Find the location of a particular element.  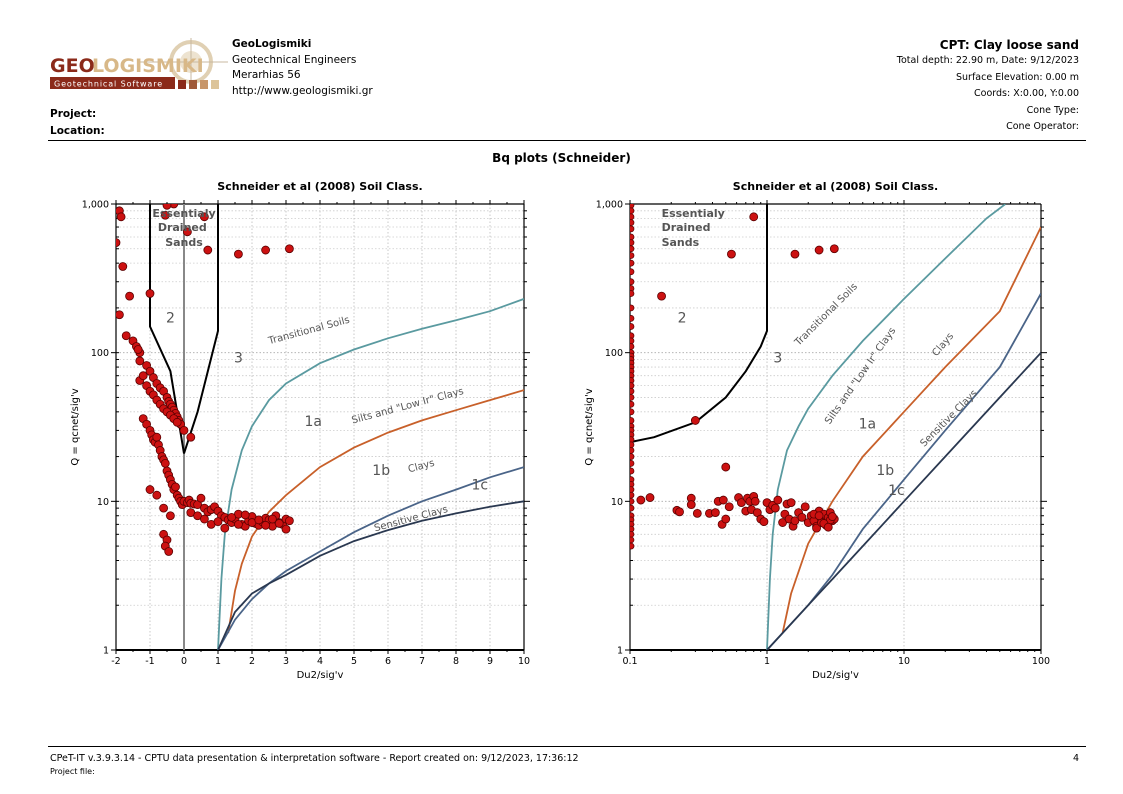

company-logo: GEO LOGISMIKI Geotechnical Software is located at coordinates (138, 66).